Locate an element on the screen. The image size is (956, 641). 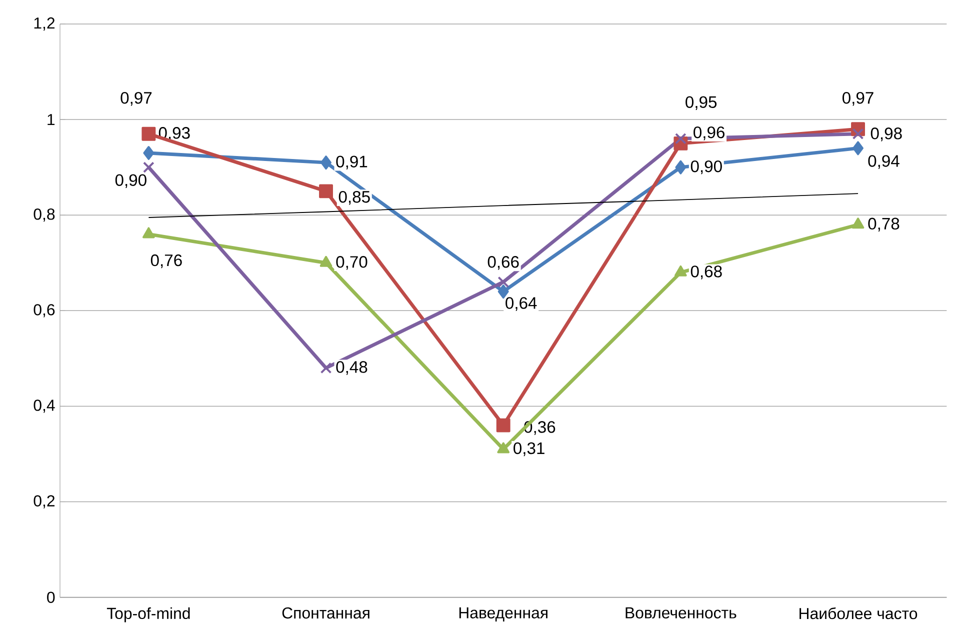
y-tick-label: 0,2 is located at coordinates (44, 501).